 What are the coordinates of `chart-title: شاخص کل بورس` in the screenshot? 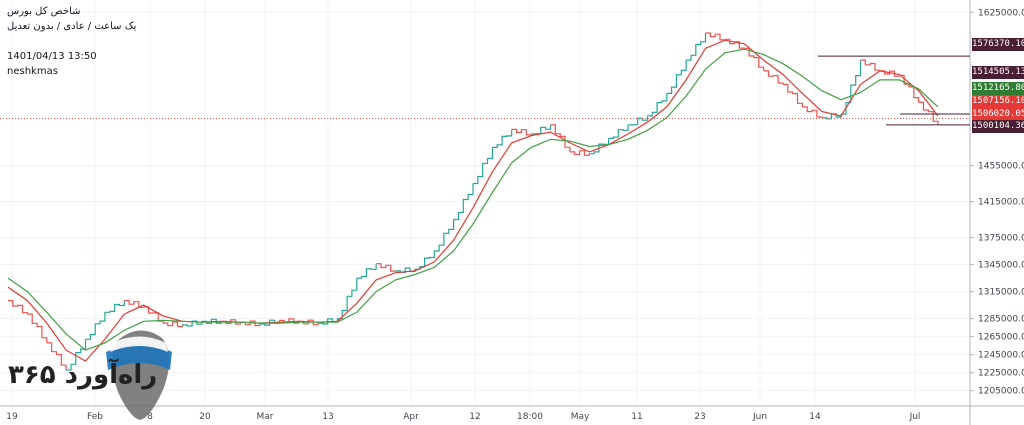 It's located at (44, 11).